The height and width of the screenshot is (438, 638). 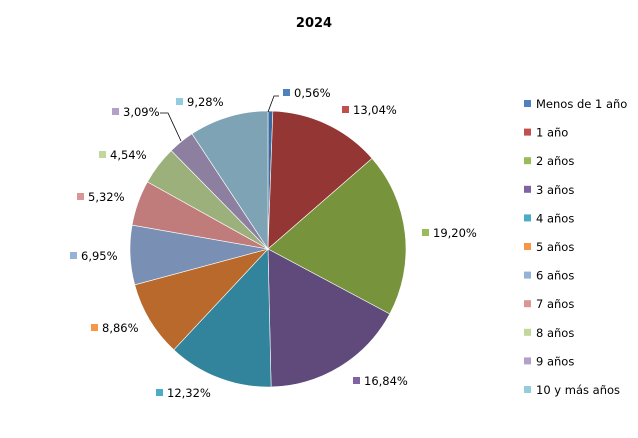 What do you see at coordinates (581, 104) in the screenshot?
I see `legend-label: Menos de 1 año` at bounding box center [581, 104].